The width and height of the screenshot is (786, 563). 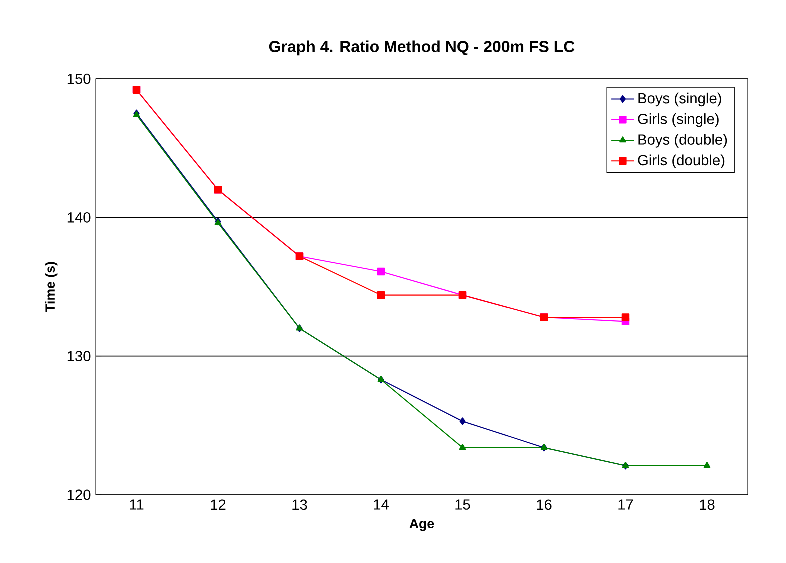 I want to click on legend-label: Girls (double), so click(x=681, y=161).